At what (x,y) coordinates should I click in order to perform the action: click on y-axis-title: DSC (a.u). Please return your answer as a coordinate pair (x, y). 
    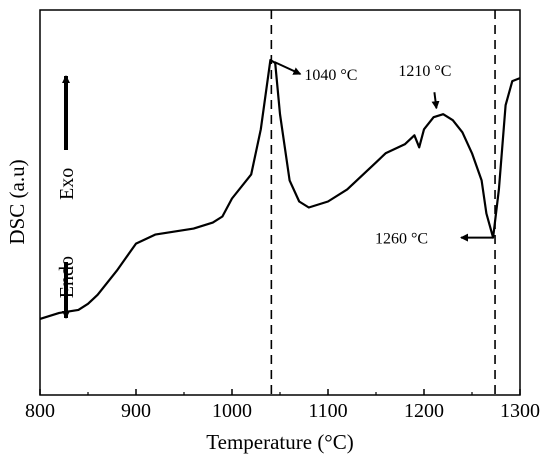
    Looking at the image, I should click on (17, 201).